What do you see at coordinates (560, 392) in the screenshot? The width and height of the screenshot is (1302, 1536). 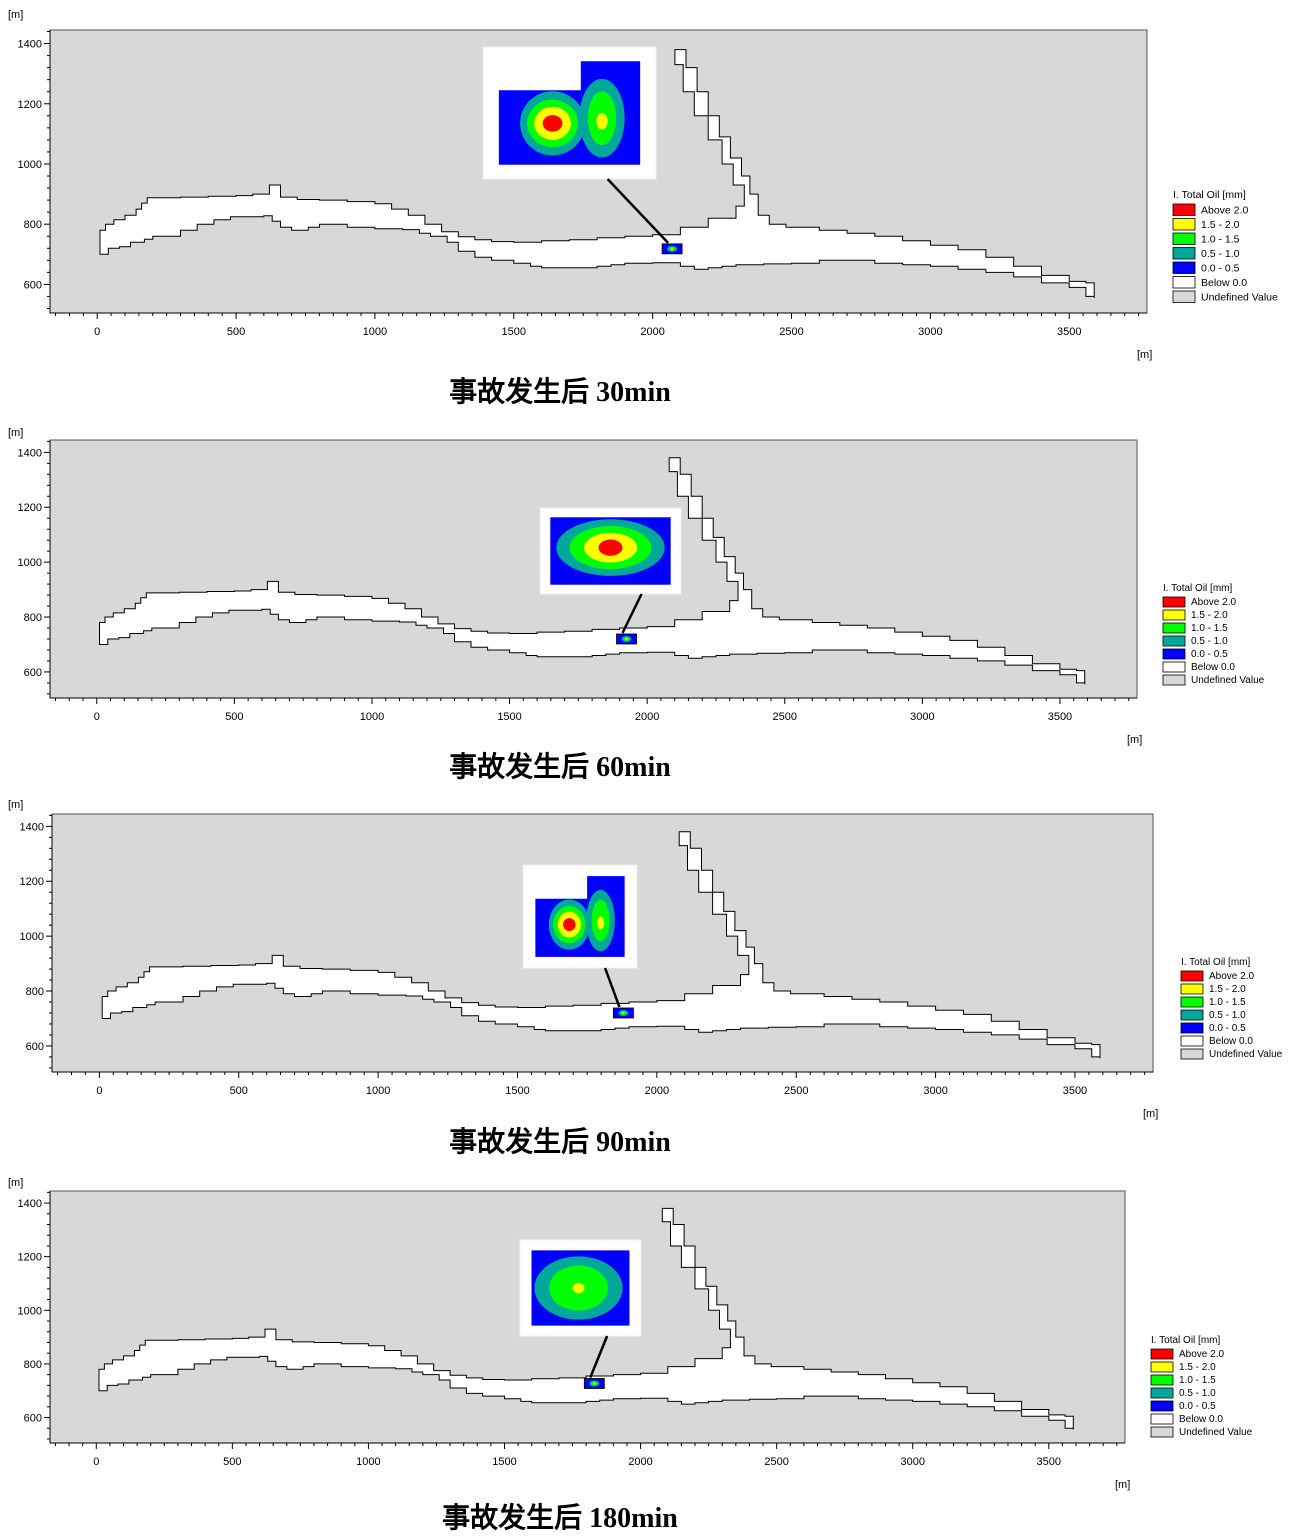 I see `caption-panel-1: 事故发生后 30min` at bounding box center [560, 392].